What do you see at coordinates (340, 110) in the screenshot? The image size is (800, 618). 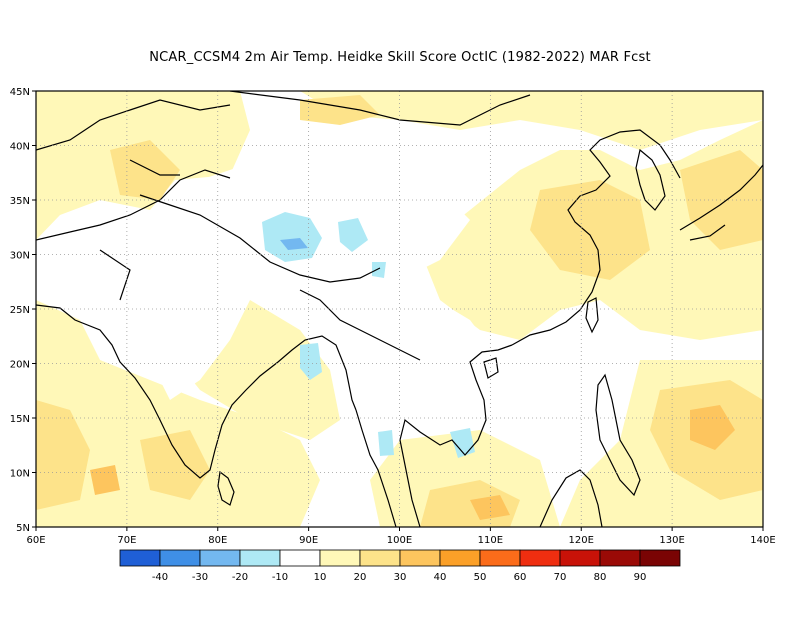 I see `score-patch-north` at bounding box center [340, 110].